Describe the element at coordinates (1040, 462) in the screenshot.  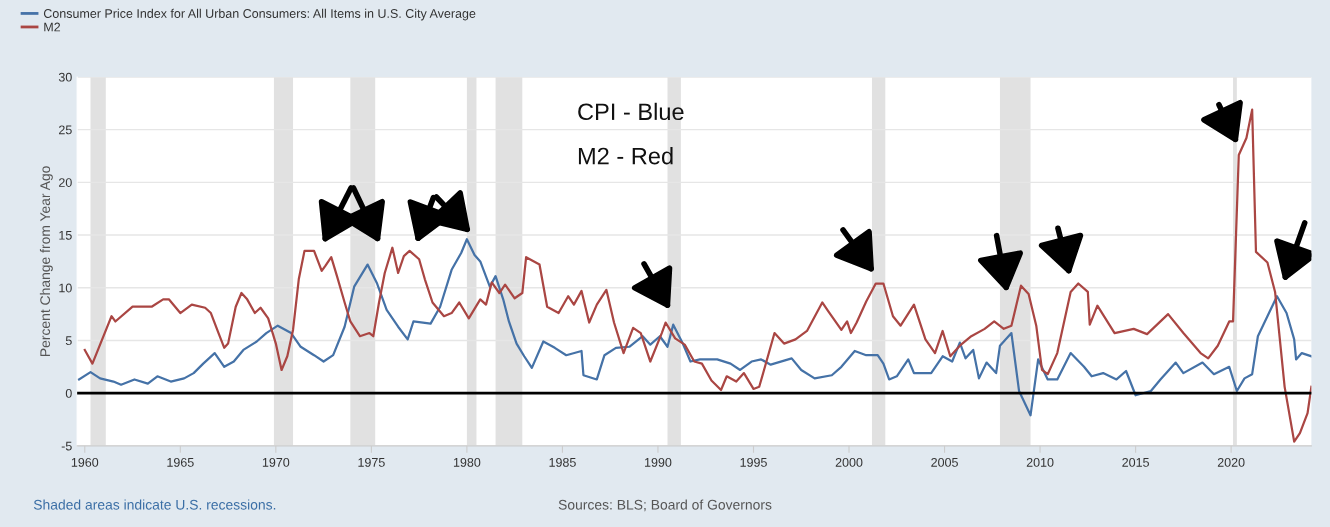
I see `x-tick-label: 2010` at that location.